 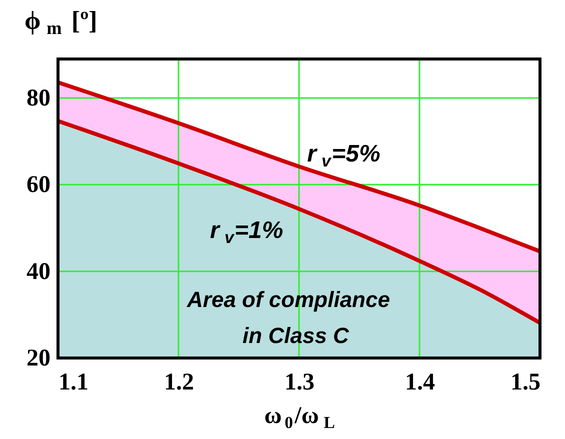 I want to click on x-tick-label: 1.1, so click(x=73, y=383).